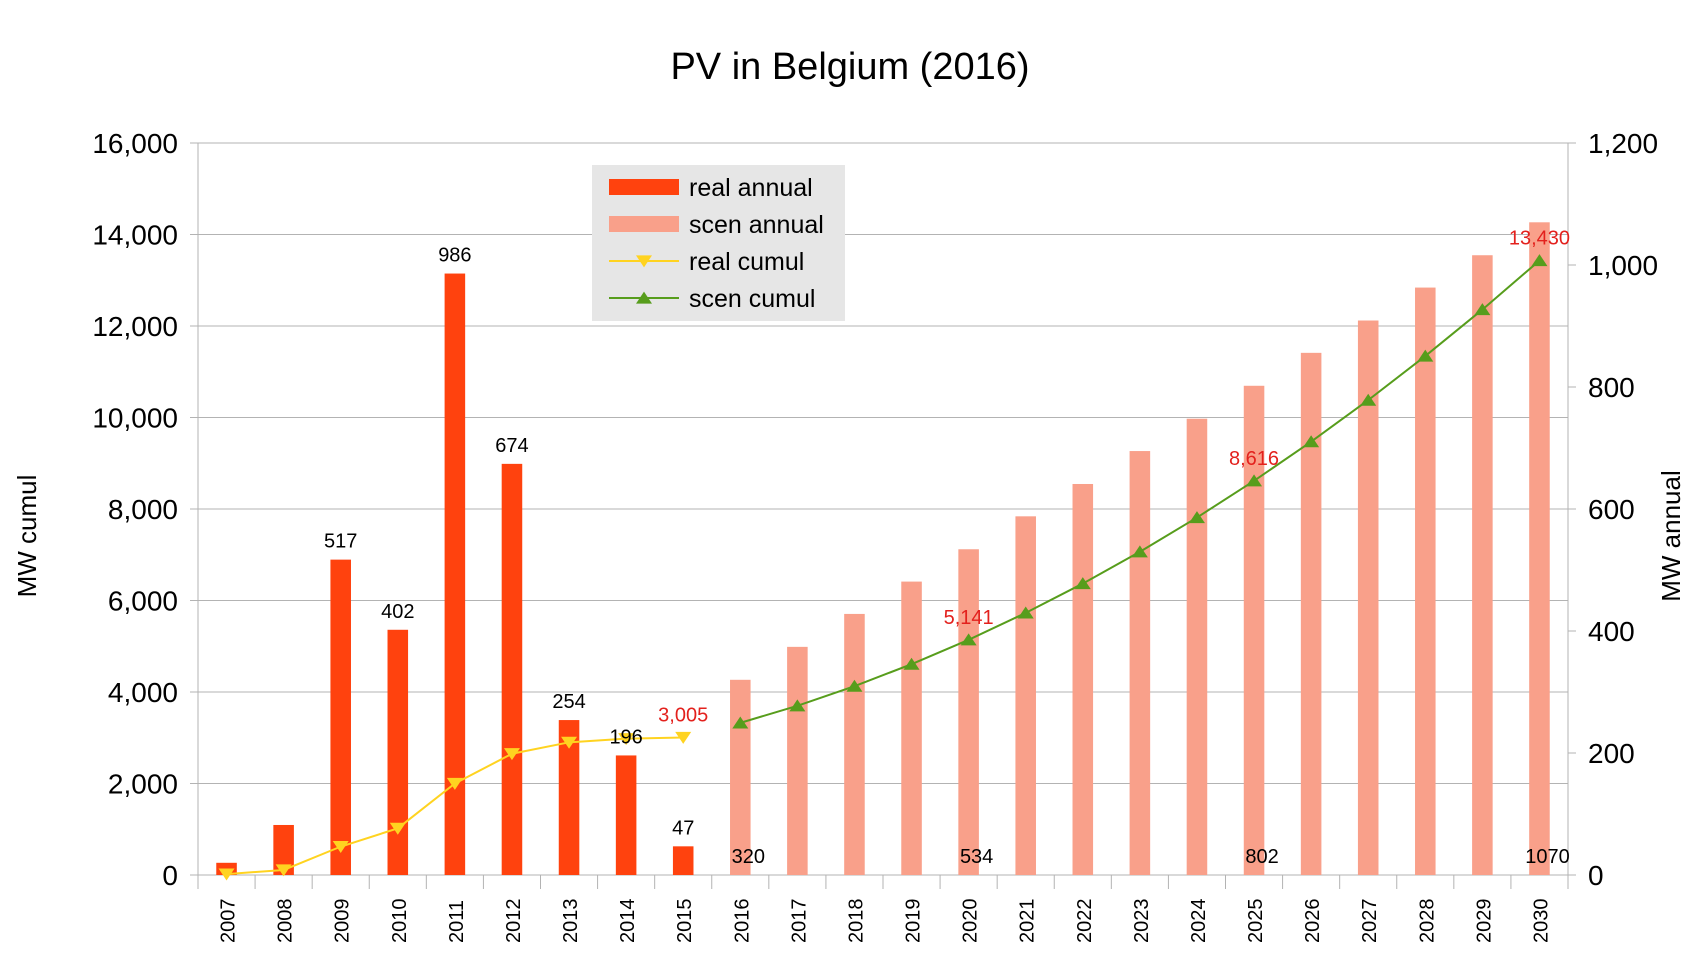 The image size is (1700, 963). I want to click on x-tick-label: 2027, so click(1370, 921).